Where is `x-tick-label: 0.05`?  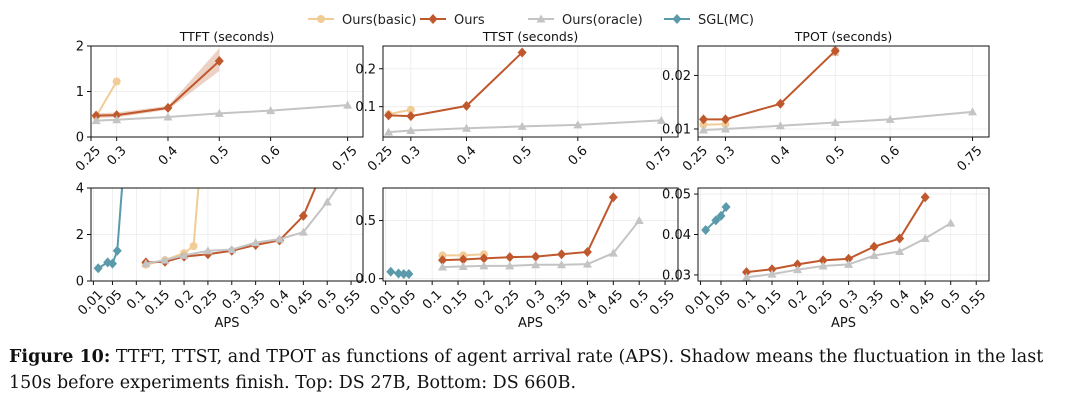
x-tick-label: 0.05 is located at coordinates (403, 302).